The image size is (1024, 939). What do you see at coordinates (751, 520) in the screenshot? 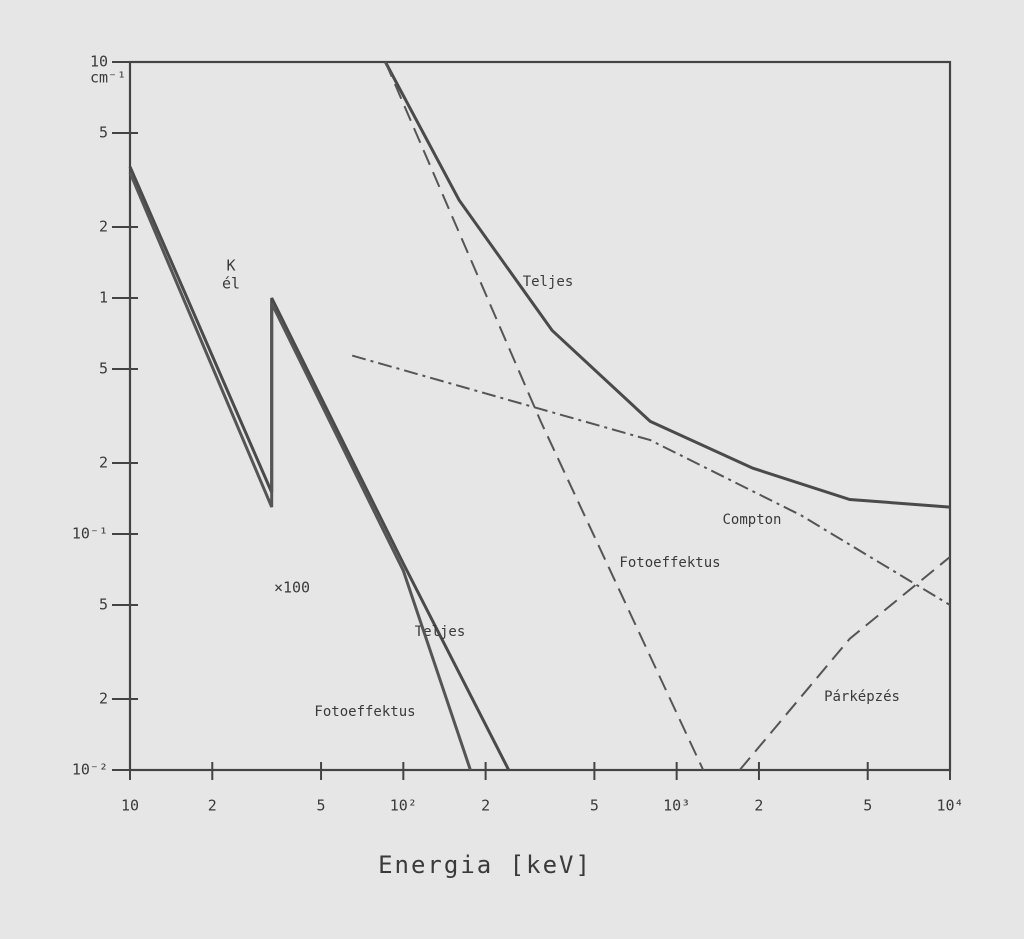
I see `series-label: Compton` at bounding box center [751, 520].